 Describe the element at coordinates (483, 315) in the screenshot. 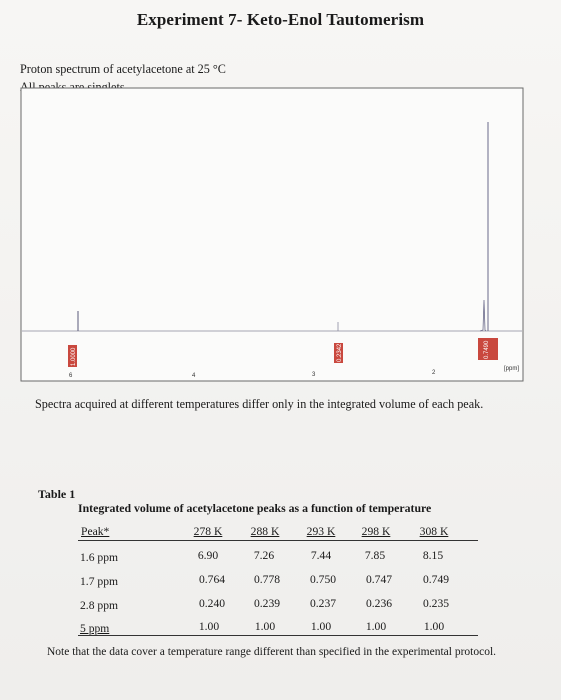

I see `peak-1-7ppm` at that location.